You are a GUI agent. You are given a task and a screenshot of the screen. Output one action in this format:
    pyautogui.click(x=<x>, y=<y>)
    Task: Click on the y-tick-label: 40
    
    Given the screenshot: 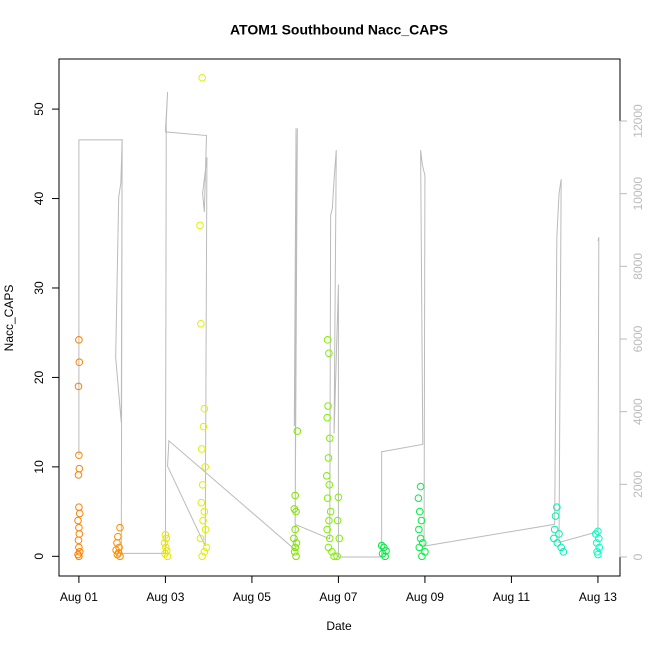 What is the action you would take?
    pyautogui.click(x=39, y=199)
    